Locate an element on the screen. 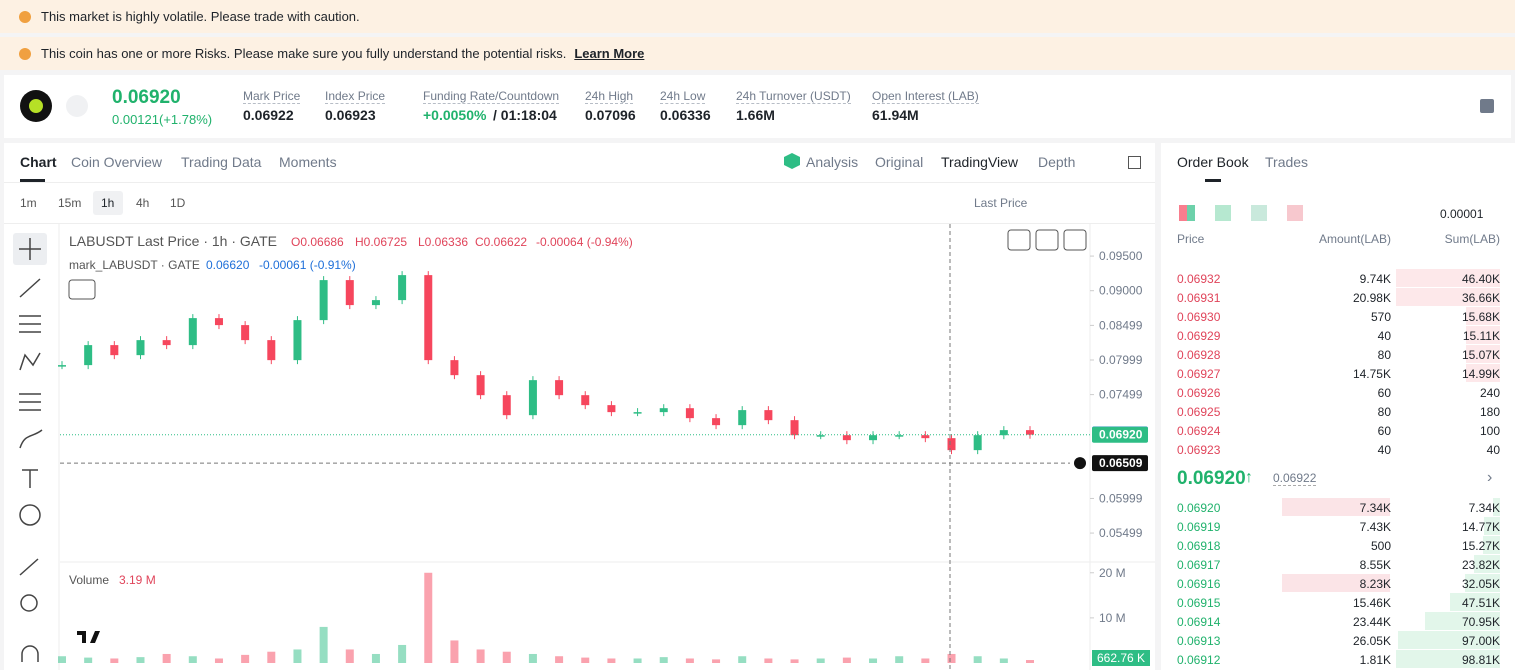  row-sum: 46.40K is located at coordinates (1480, 279).